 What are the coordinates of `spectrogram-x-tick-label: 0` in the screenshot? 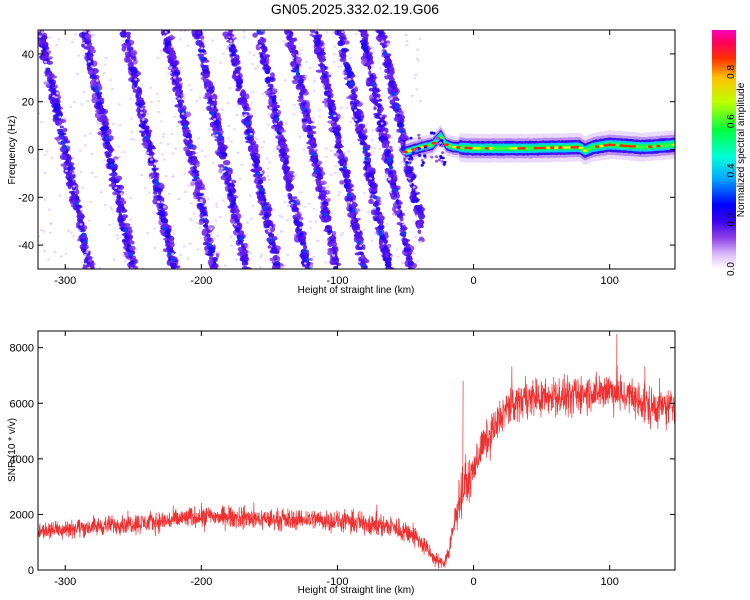 It's located at (473, 281).